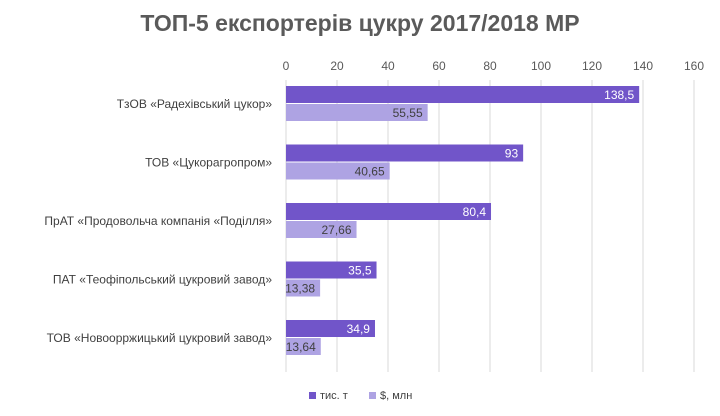 Image resolution: width=720 pixels, height=416 pixels. Describe the element at coordinates (408, 113) in the screenshot. I see `data-label: 55,55` at that location.